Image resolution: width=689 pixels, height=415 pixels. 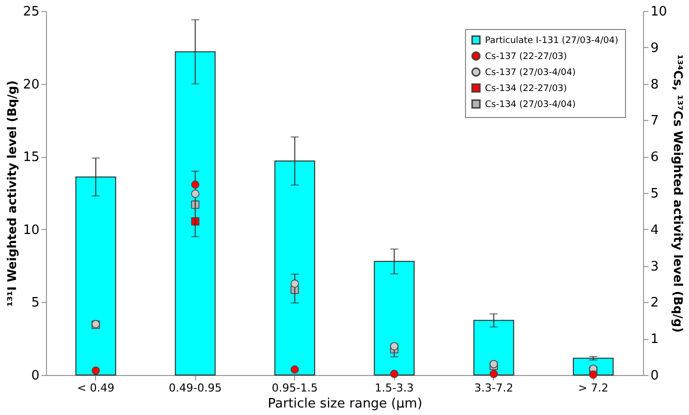 What do you see at coordinates (31, 84) in the screenshot?
I see `y-tick-label: 20` at bounding box center [31, 84].